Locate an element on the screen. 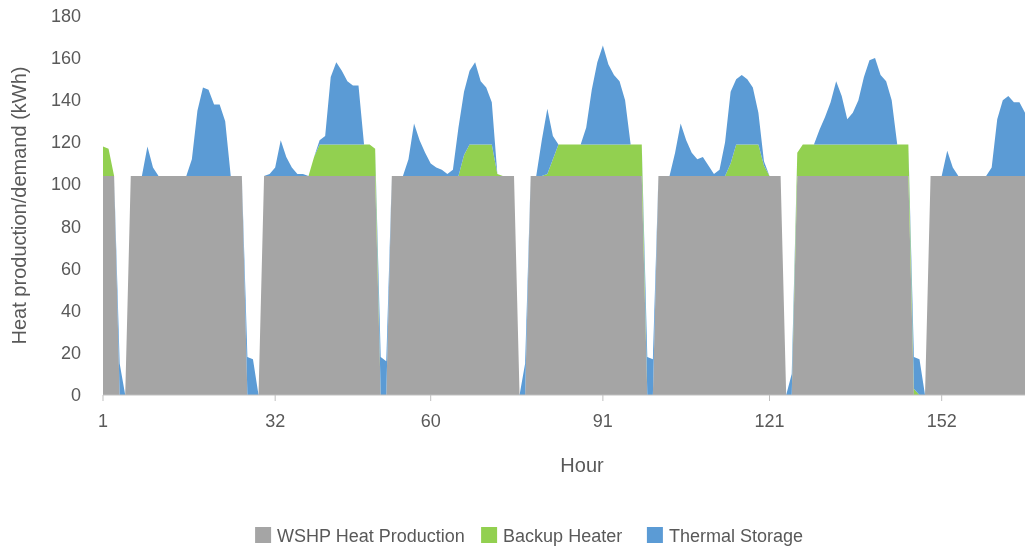  x-tick-label: 91 is located at coordinates (602, 421).